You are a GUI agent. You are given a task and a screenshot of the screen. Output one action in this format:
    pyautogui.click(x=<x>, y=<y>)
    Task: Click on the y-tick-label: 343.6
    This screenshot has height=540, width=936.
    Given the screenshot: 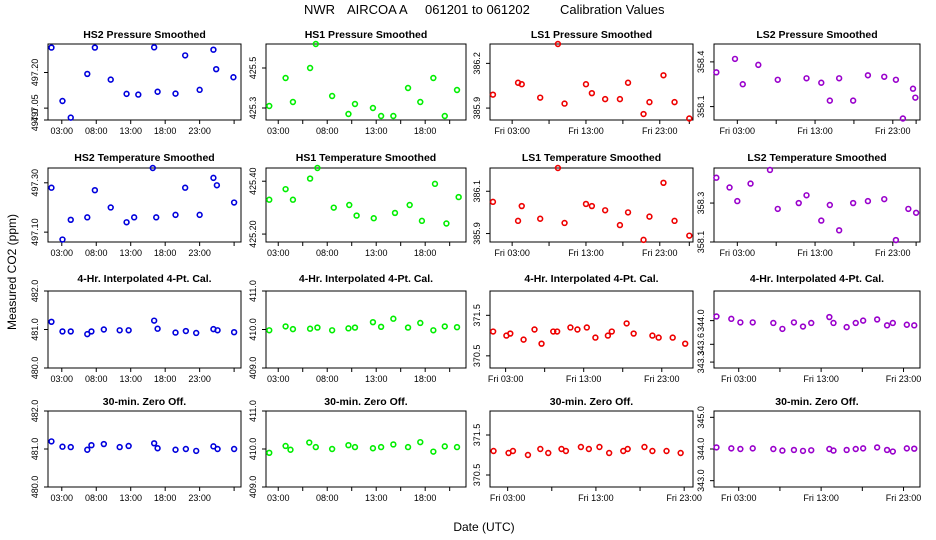 What is the action you would take?
    pyautogui.click(x=701, y=344)
    